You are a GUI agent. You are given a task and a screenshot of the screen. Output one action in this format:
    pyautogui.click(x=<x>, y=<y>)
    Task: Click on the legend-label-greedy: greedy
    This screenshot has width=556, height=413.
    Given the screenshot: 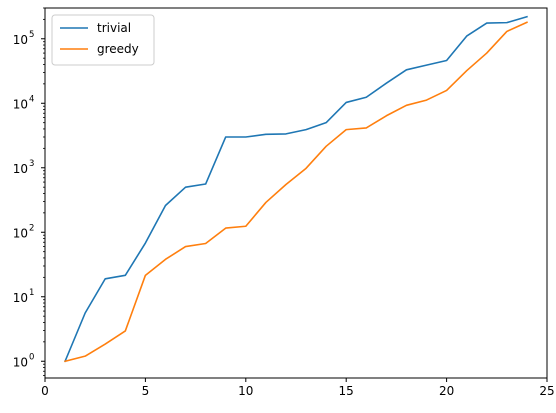 What is the action you would take?
    pyautogui.click(x=118, y=49)
    